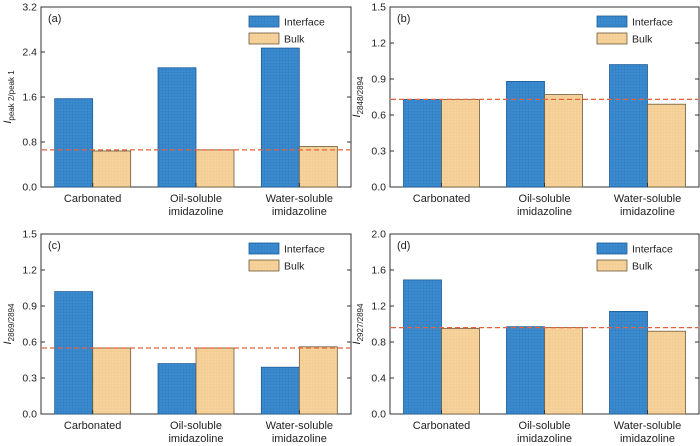  I want to click on y-axis-label-subscript: 2927/2894, so click(360, 322).